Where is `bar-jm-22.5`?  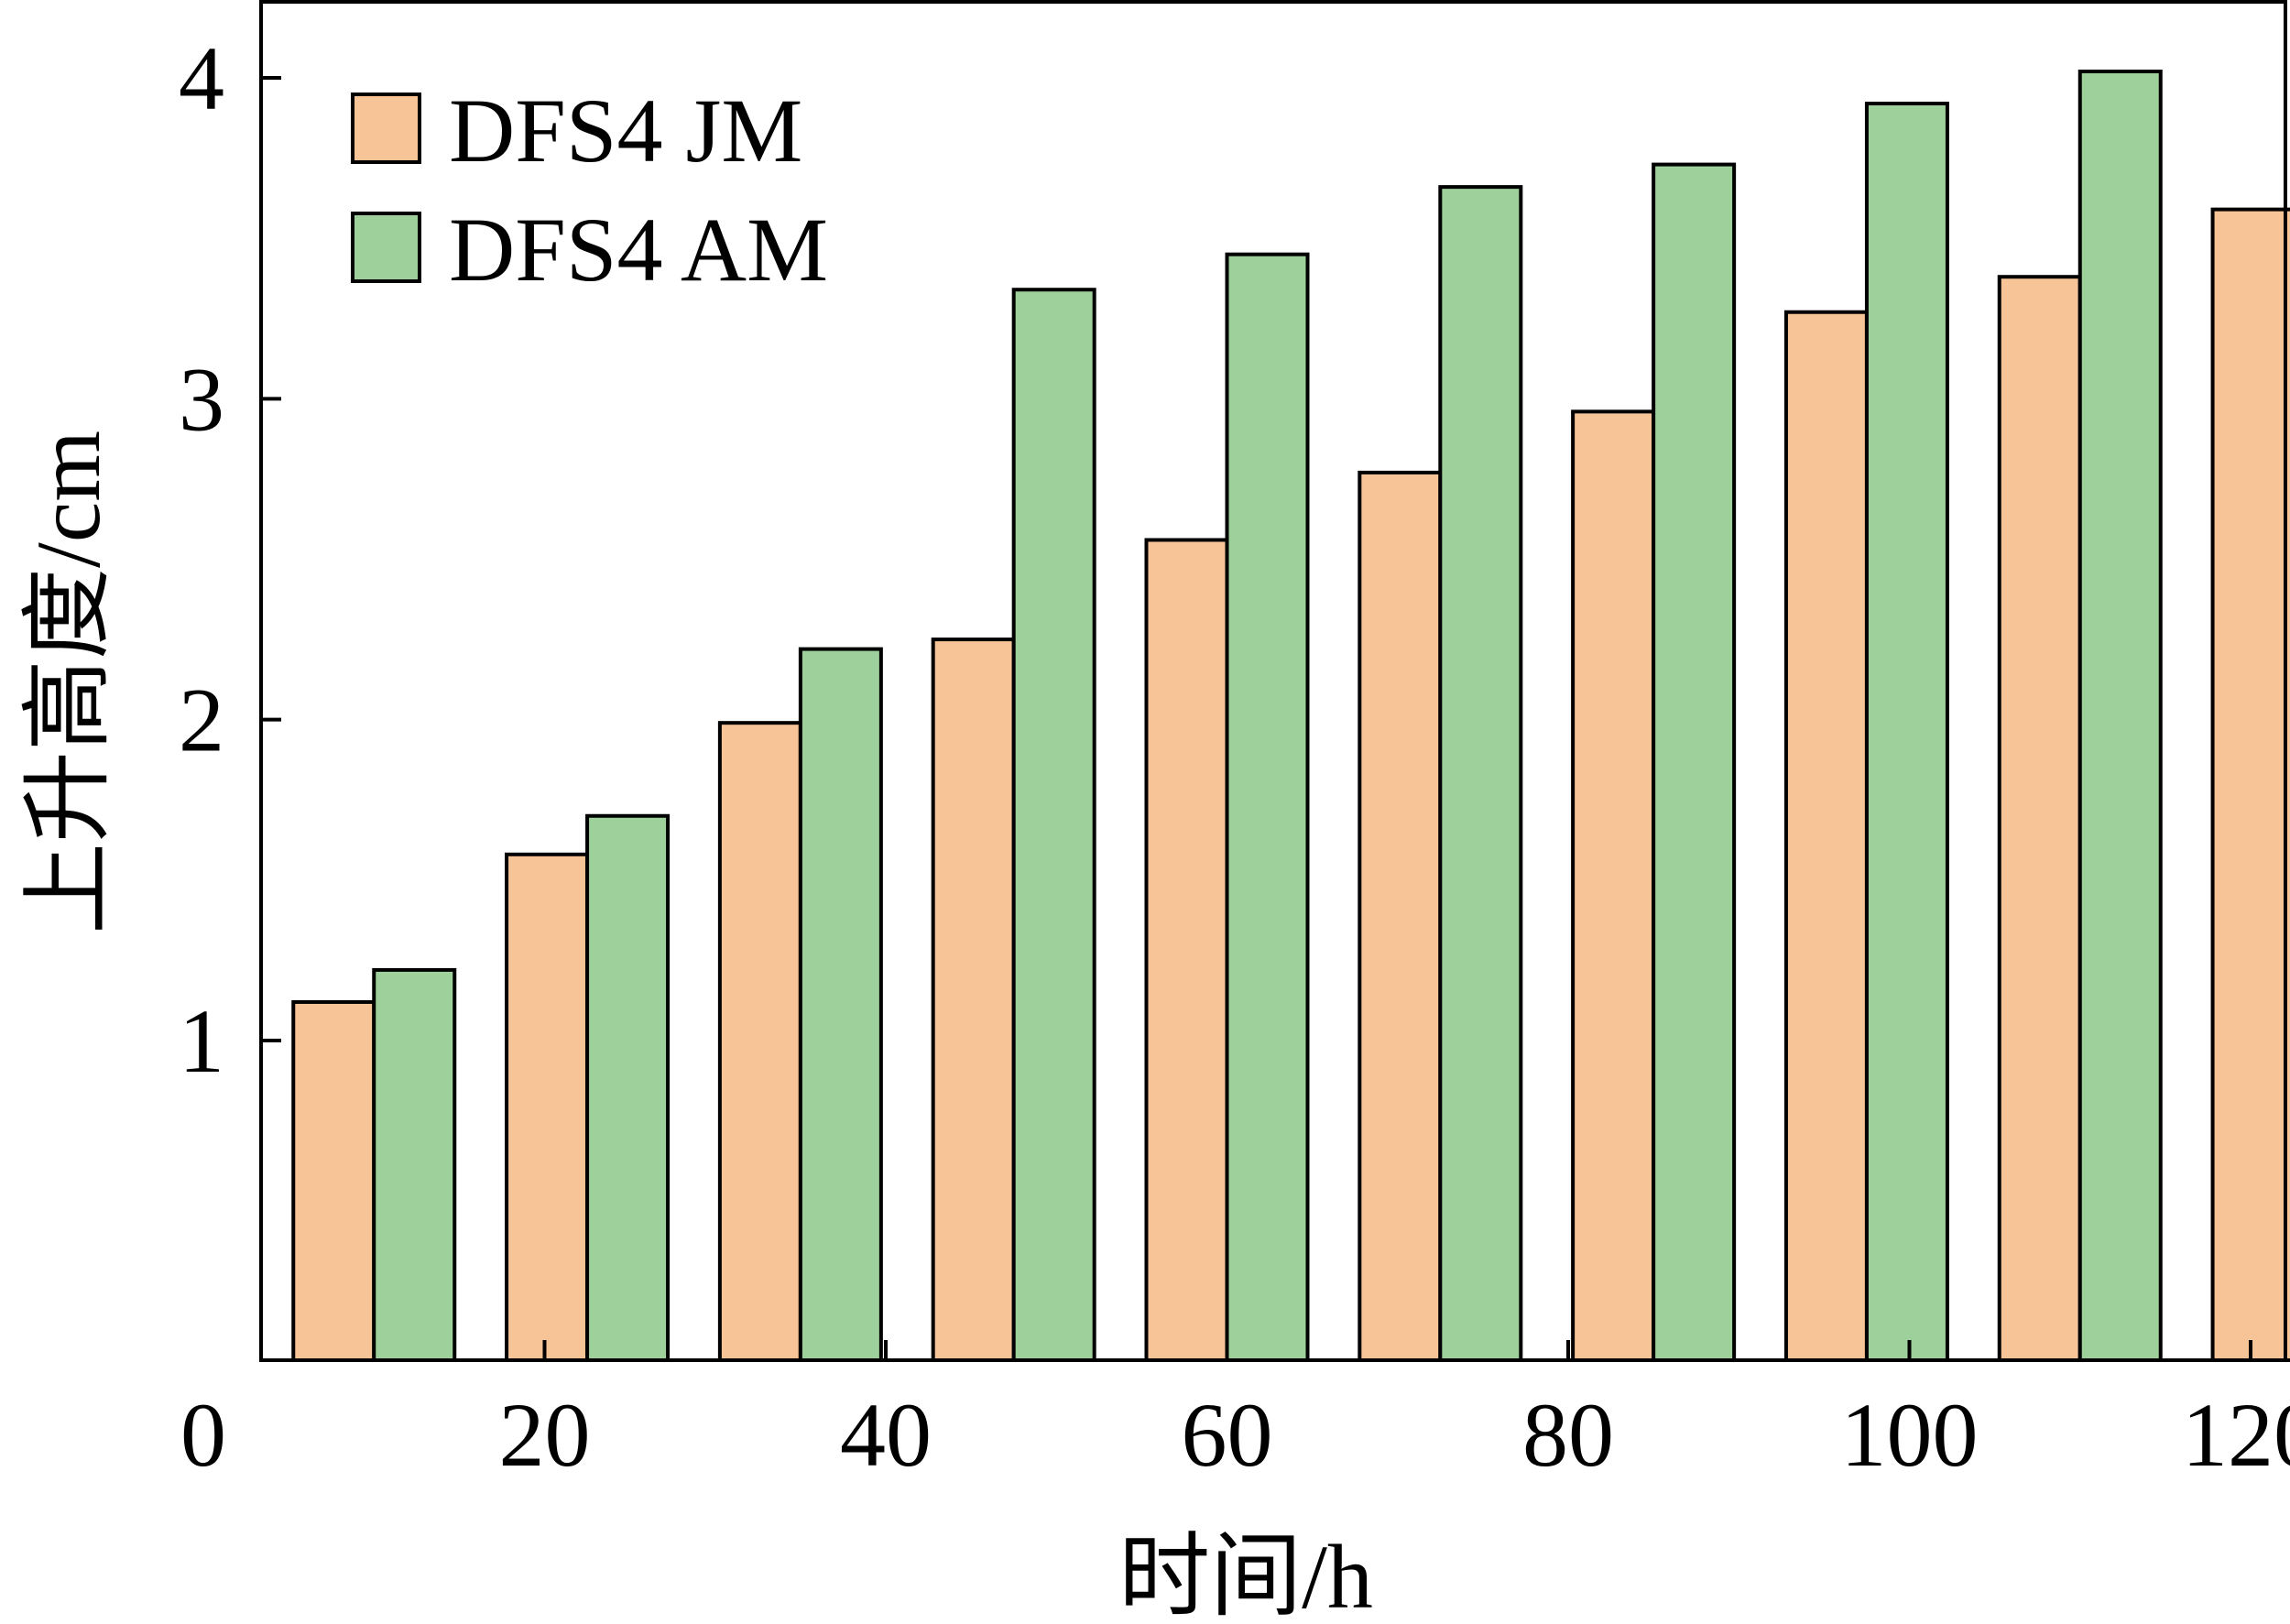 bar-jm-22.5 is located at coordinates (548, 1107).